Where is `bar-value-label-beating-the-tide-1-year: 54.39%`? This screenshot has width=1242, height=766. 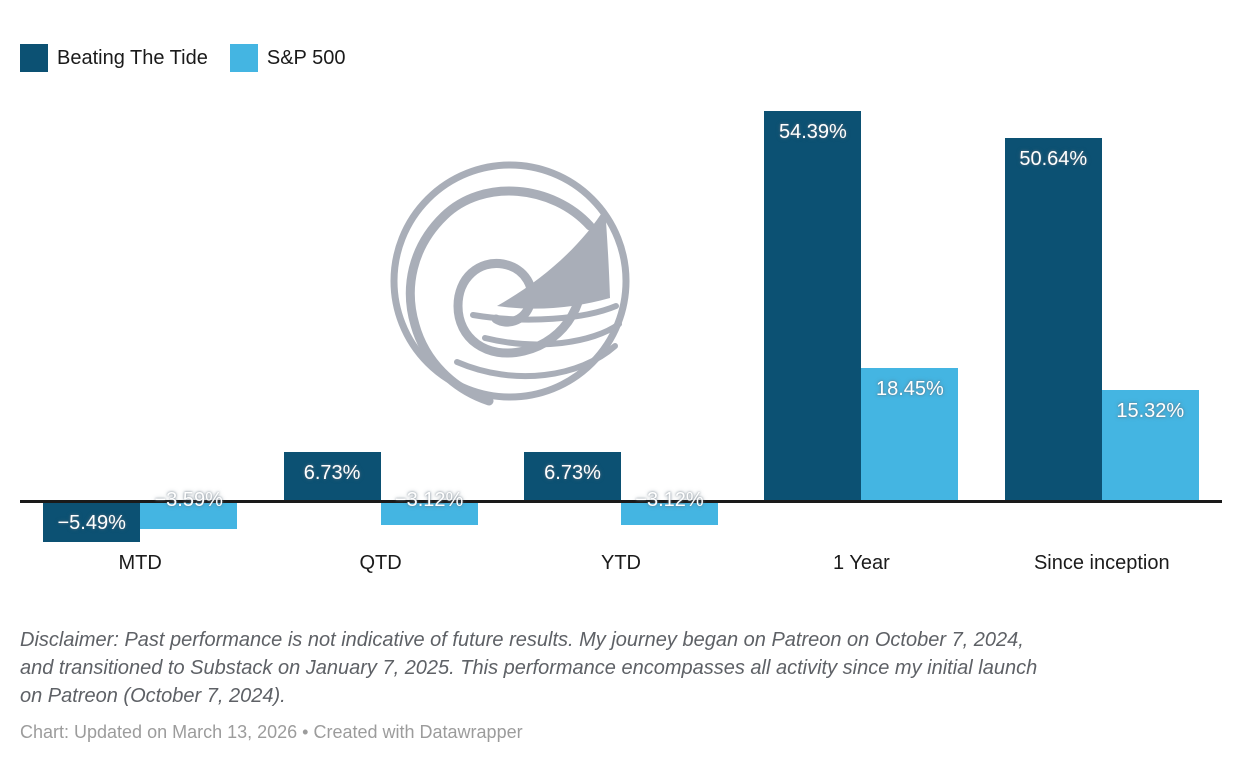
bar-value-label-beating-the-tide-1-year: 54.39% is located at coordinates (812, 132).